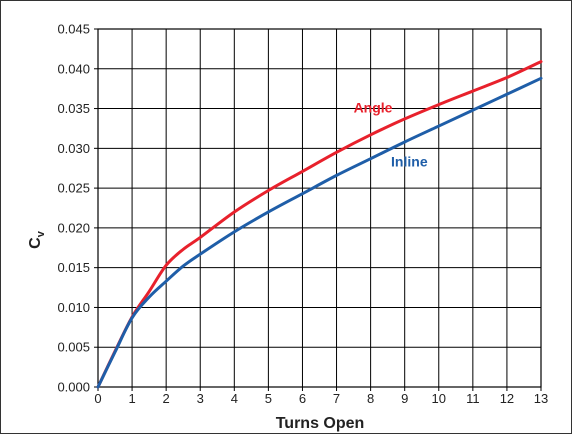 This screenshot has width=572, height=439. I want to click on y-tick-label: 0.000, so click(73, 387).